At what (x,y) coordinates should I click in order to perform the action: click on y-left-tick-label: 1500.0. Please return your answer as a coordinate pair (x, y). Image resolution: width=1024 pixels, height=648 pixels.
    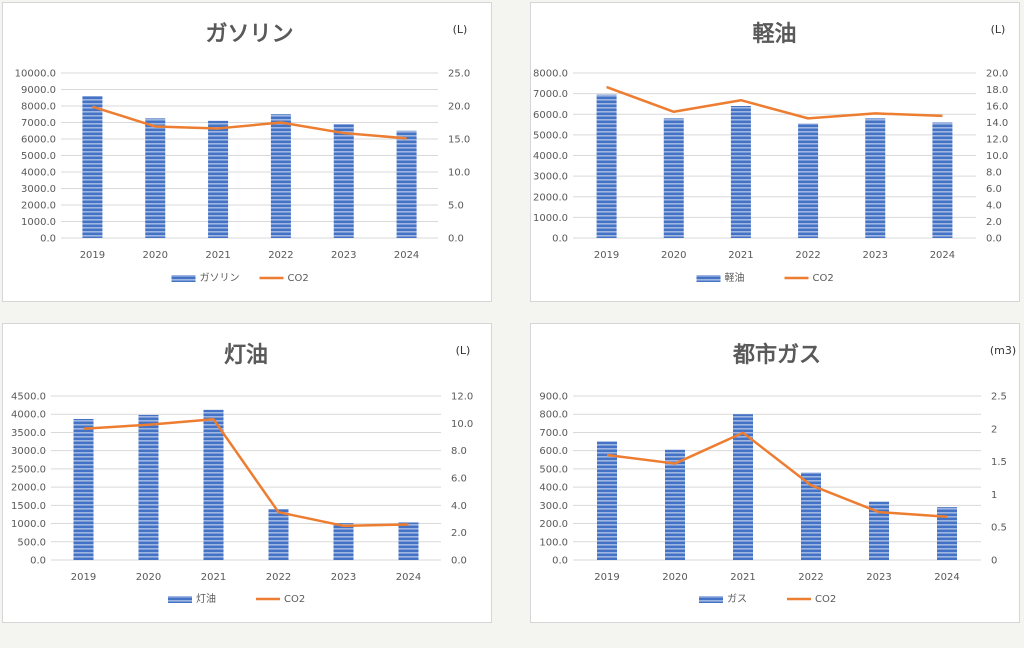
    Looking at the image, I should click on (28, 506).